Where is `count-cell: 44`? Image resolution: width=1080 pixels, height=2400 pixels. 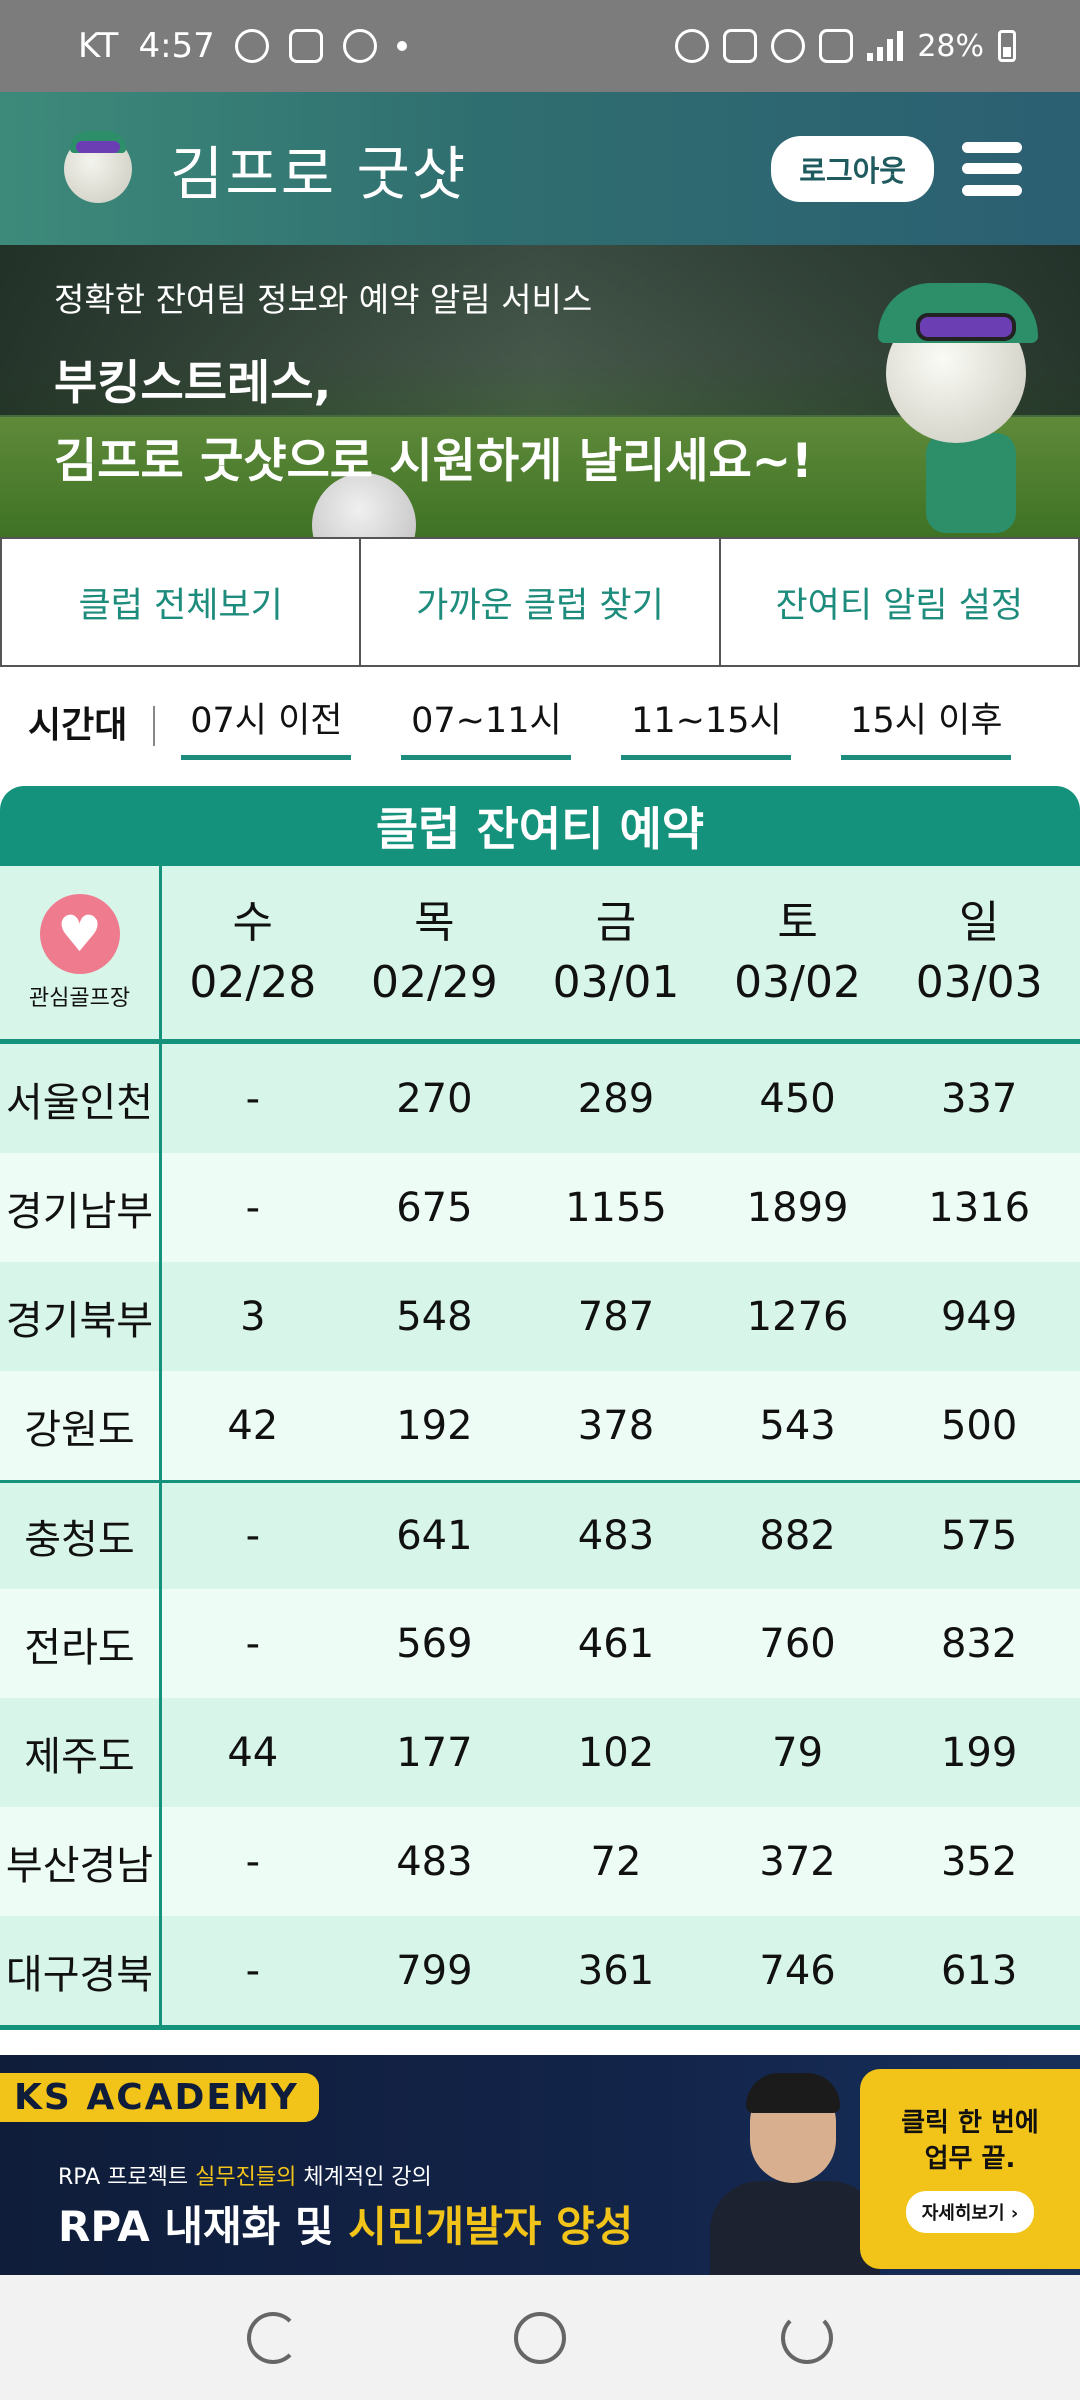 count-cell: 44 is located at coordinates (253, 1752).